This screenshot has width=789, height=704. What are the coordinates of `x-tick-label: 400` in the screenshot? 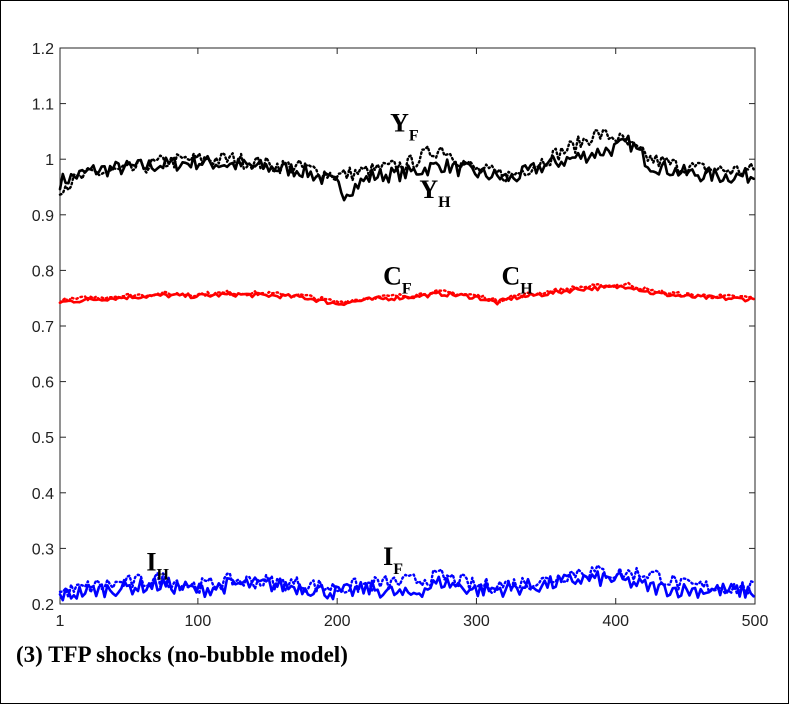 It's located at (615, 621).